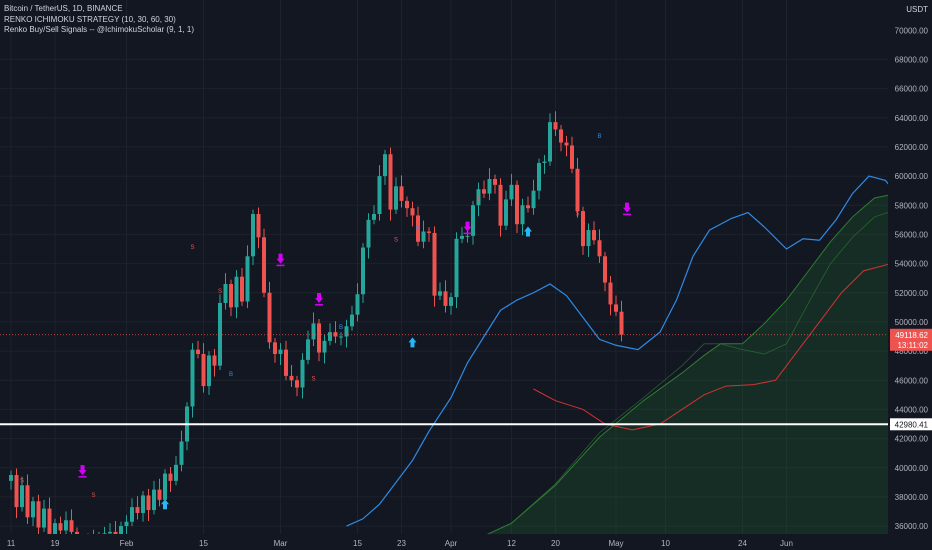 This screenshot has width=932, height=550. What do you see at coordinates (203, 543) in the screenshot?
I see `time-tick-label: 15` at bounding box center [203, 543].